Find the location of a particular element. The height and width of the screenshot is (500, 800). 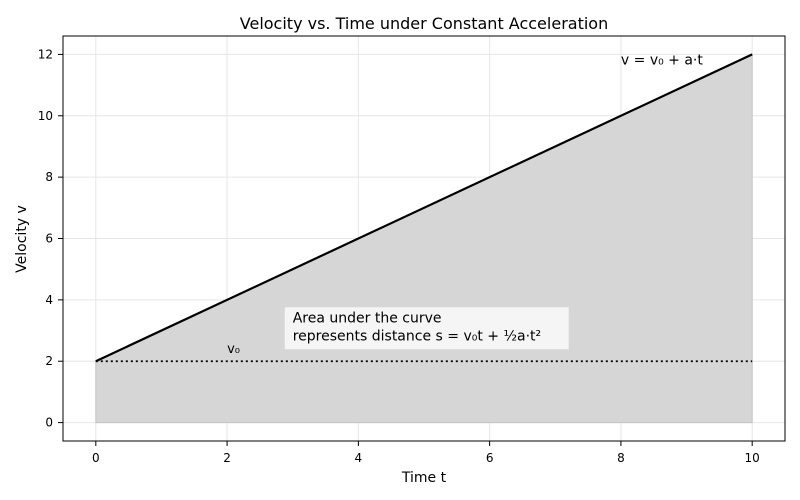

y-tick-label: 8 is located at coordinates (49, 177).